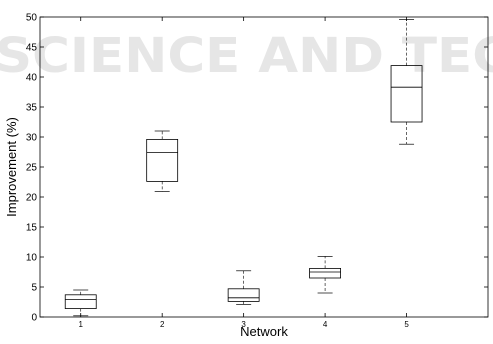 Image resolution: width=493 pixels, height=344 pixels. Describe the element at coordinates (32, 258) in the screenshot. I see `y-tick-label: 10` at that location.